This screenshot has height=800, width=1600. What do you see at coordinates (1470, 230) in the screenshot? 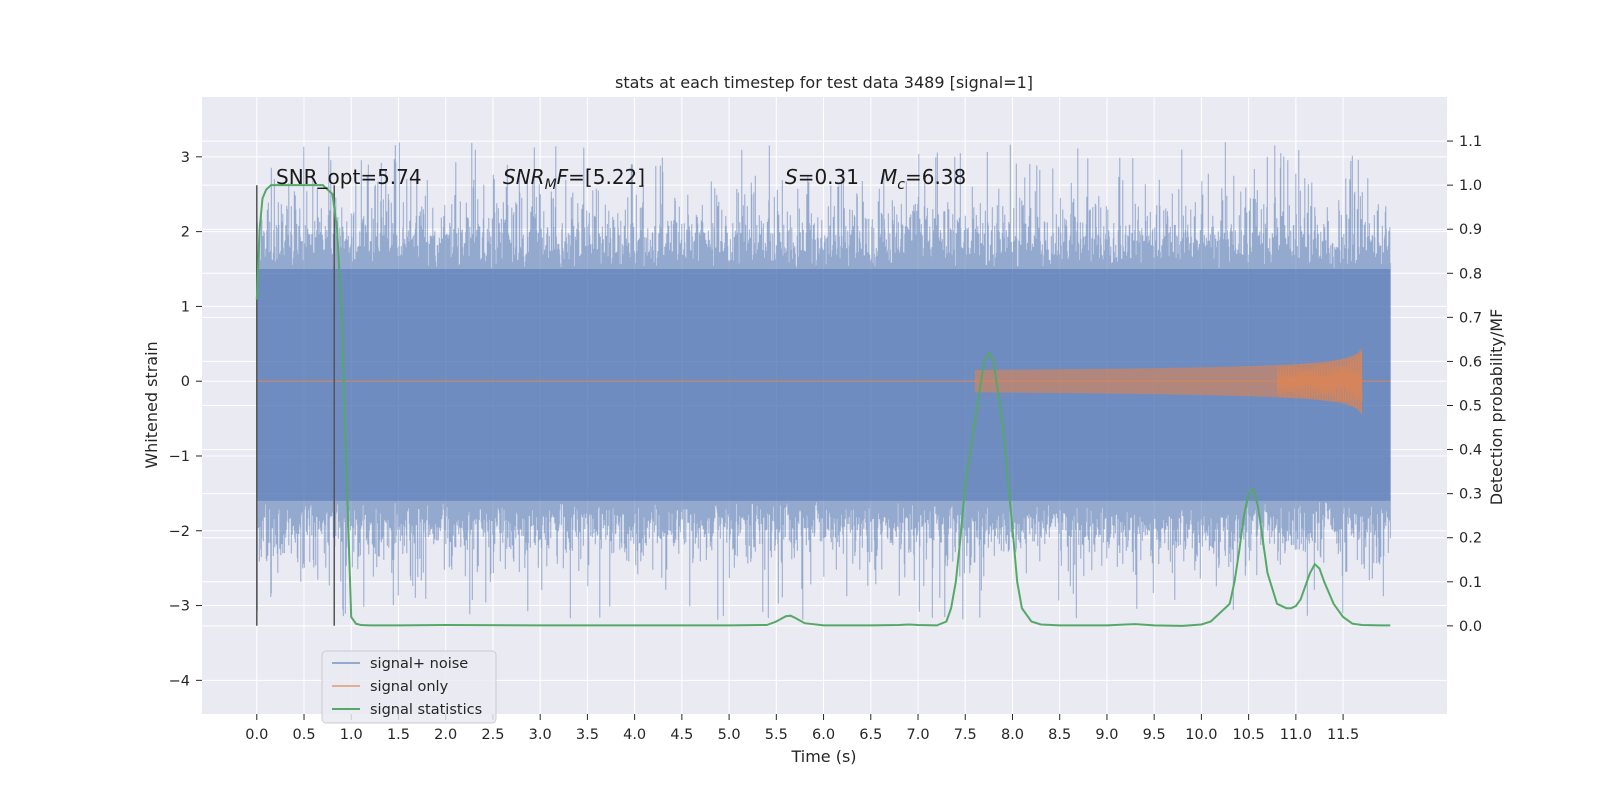
I see `y2-tick-label: 0.9` at bounding box center [1470, 230].